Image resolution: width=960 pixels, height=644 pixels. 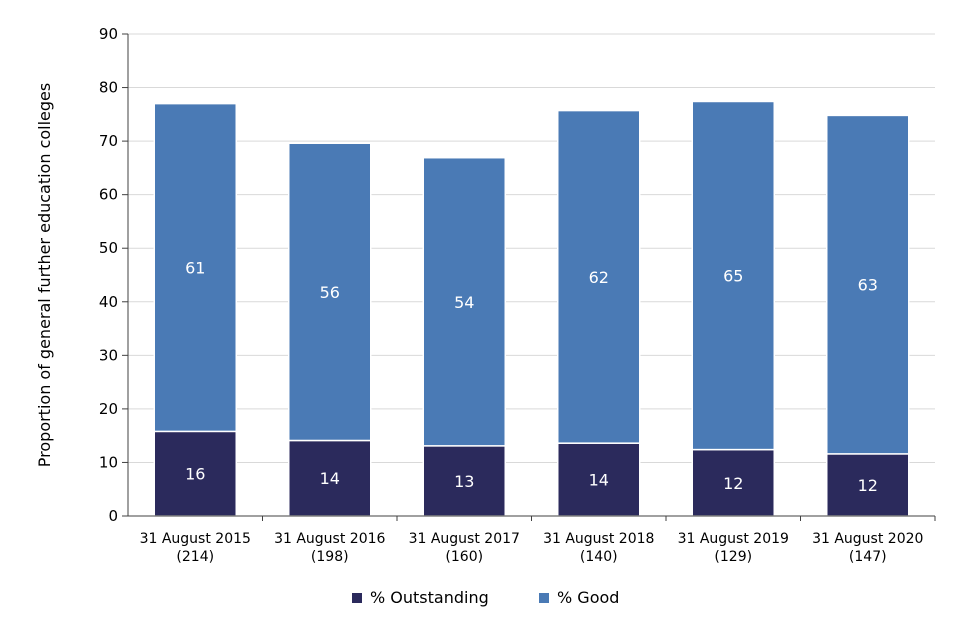 What do you see at coordinates (464, 539) in the screenshot?
I see `x-tick-label: 31 August 2017` at bounding box center [464, 539].